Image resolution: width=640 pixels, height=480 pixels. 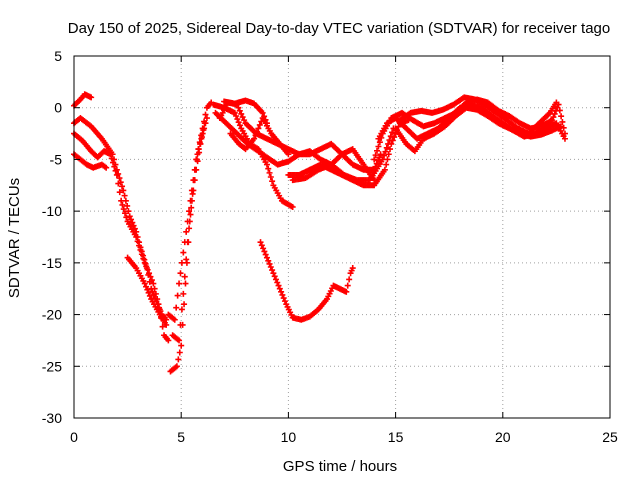 What do you see at coordinates (58, 56) in the screenshot?
I see `y-tick-label: 5` at bounding box center [58, 56].